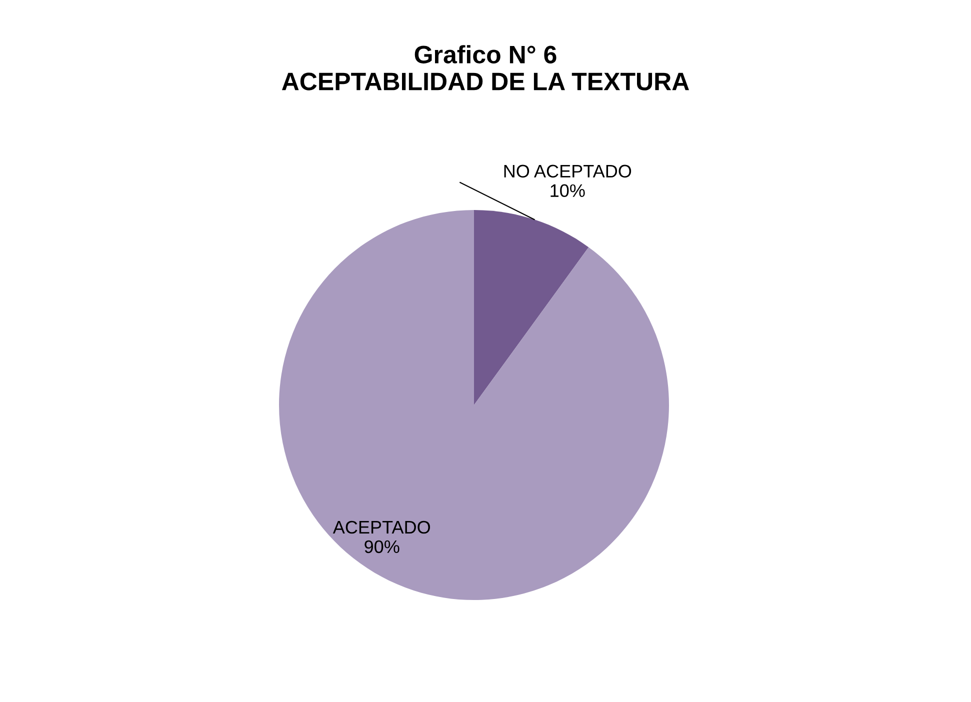 The height and width of the screenshot is (702, 971). Describe the element at coordinates (567, 191) in the screenshot. I see `data-label: 10%` at that location.